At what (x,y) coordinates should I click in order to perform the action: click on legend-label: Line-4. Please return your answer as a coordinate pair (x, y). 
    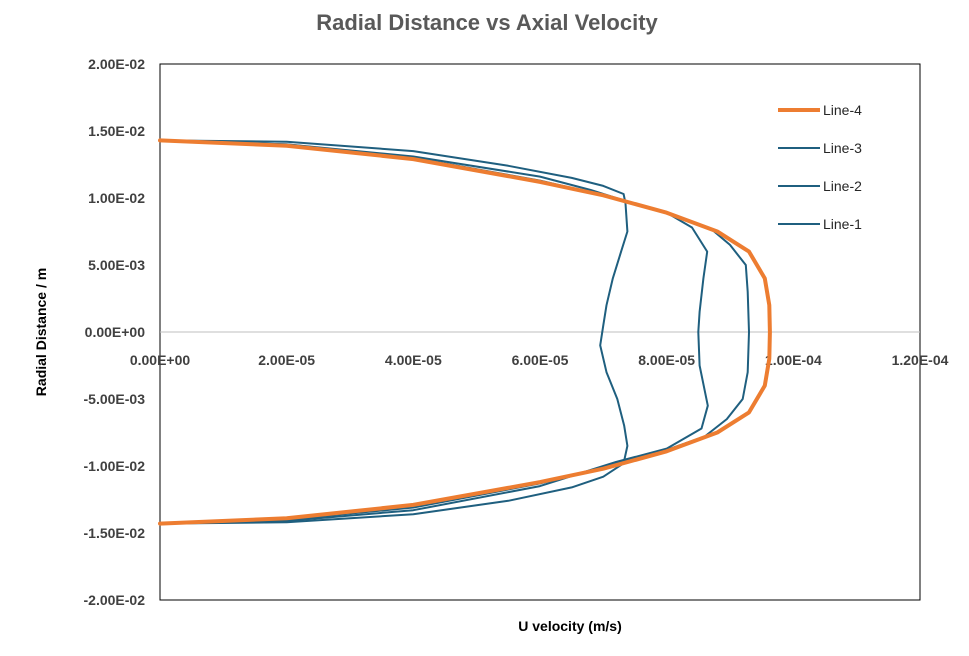
    Looking at the image, I should click on (842, 110).